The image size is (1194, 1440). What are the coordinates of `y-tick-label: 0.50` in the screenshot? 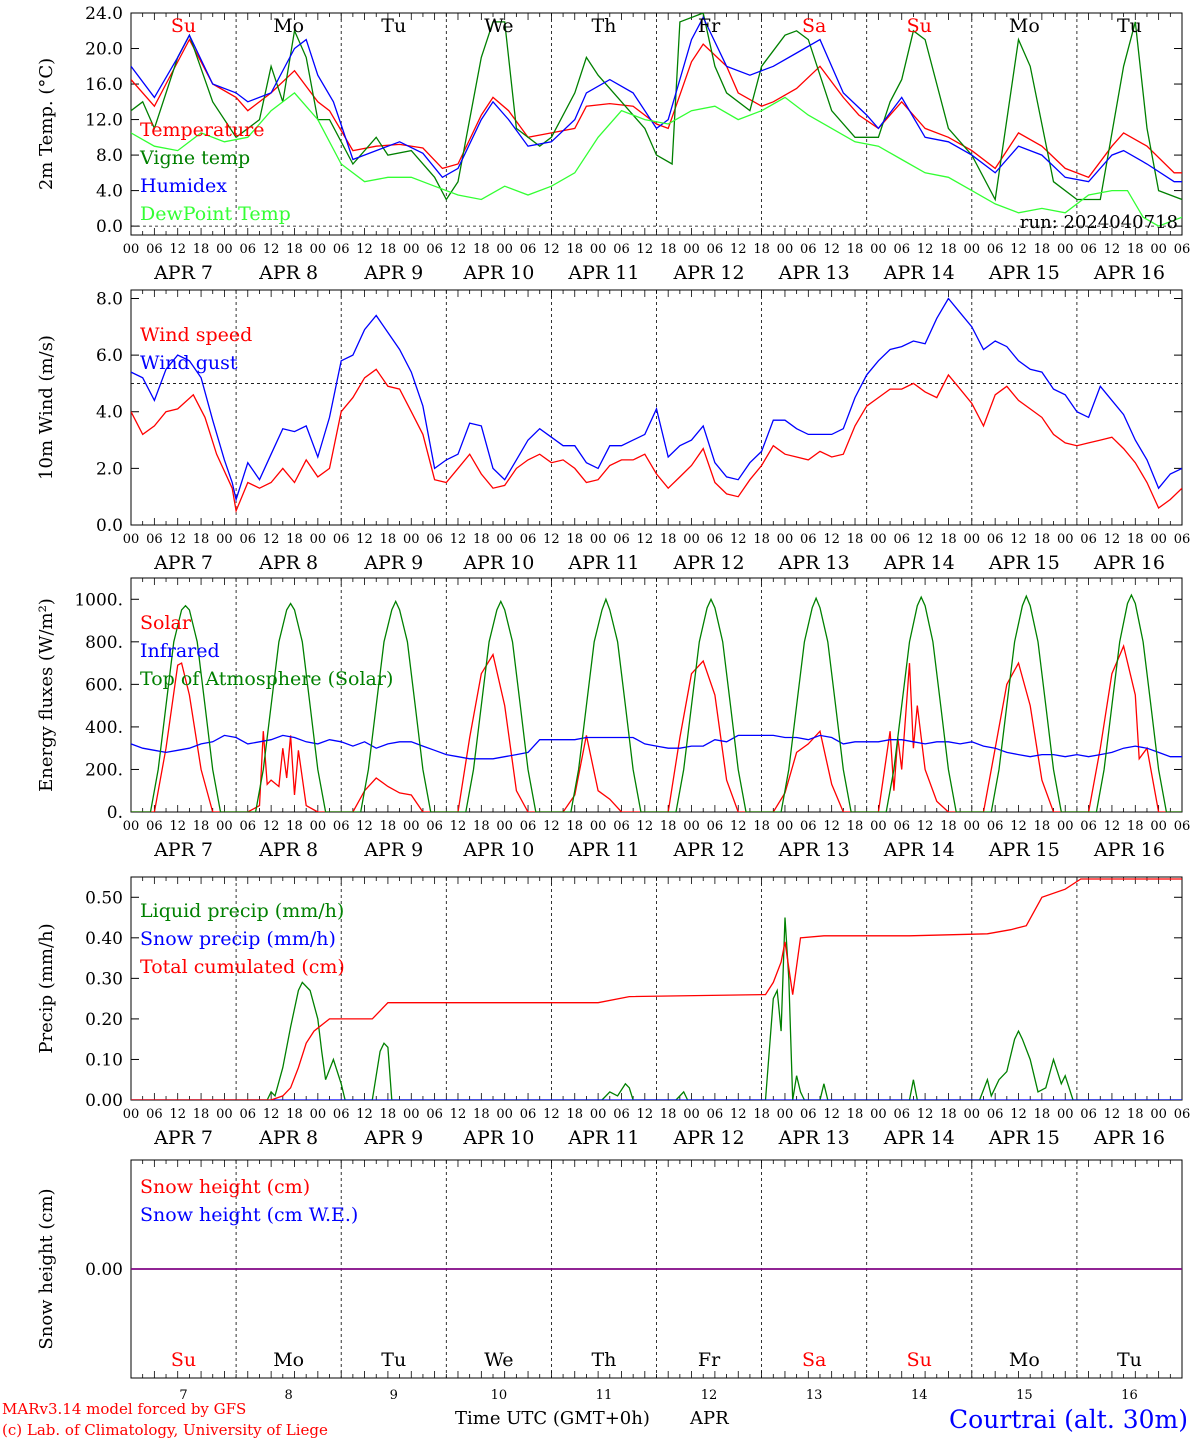 It's located at (104, 898).